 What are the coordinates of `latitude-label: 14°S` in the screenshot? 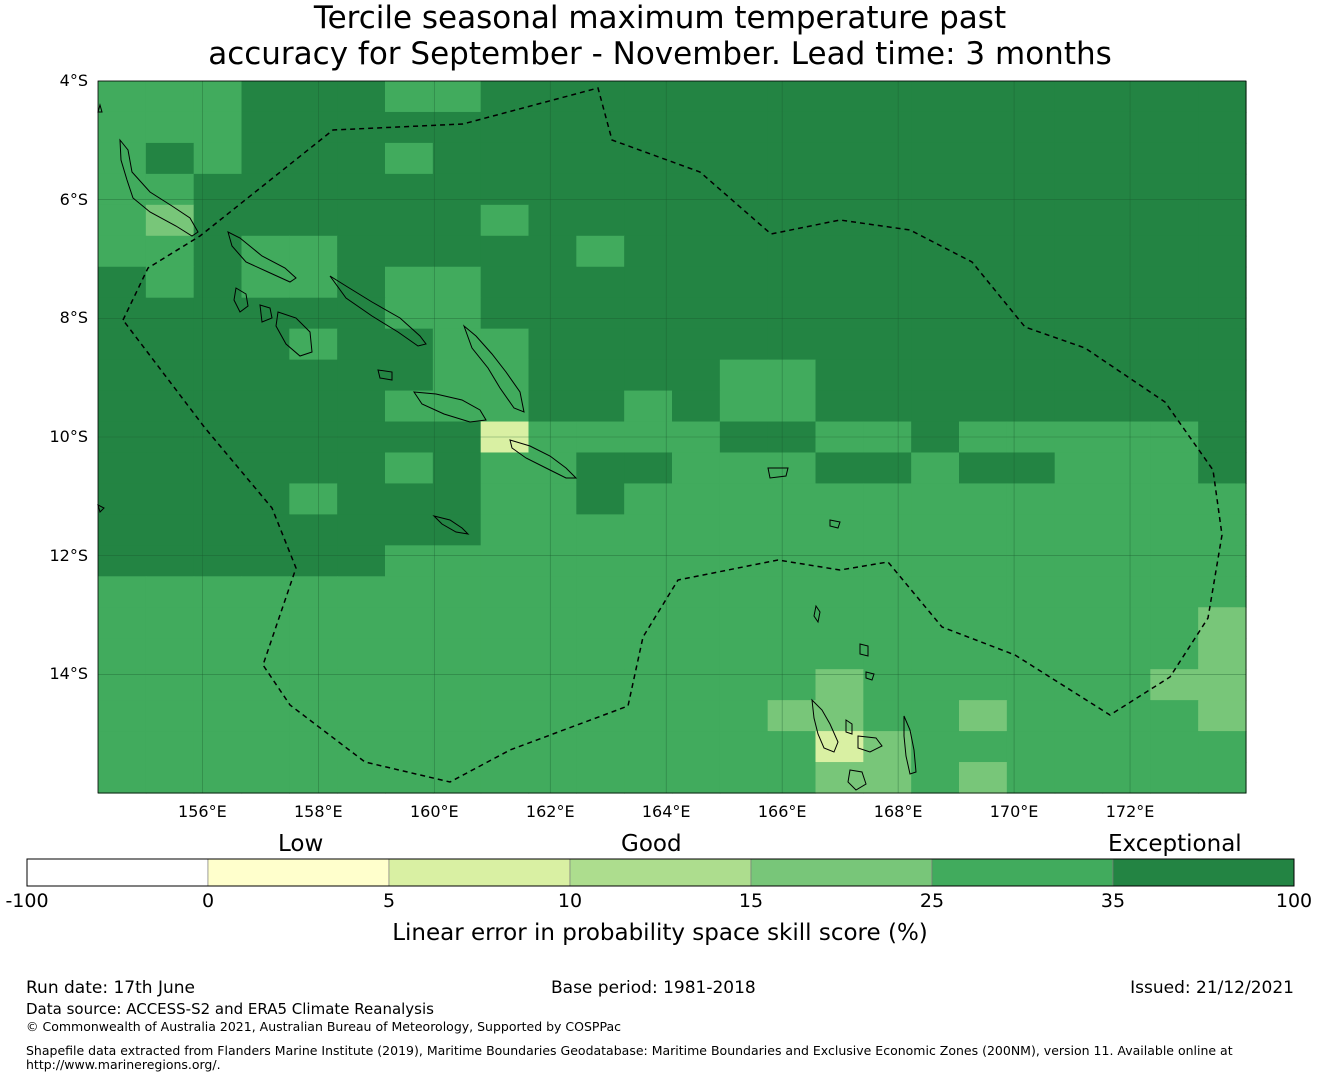 It's located at (68, 674).